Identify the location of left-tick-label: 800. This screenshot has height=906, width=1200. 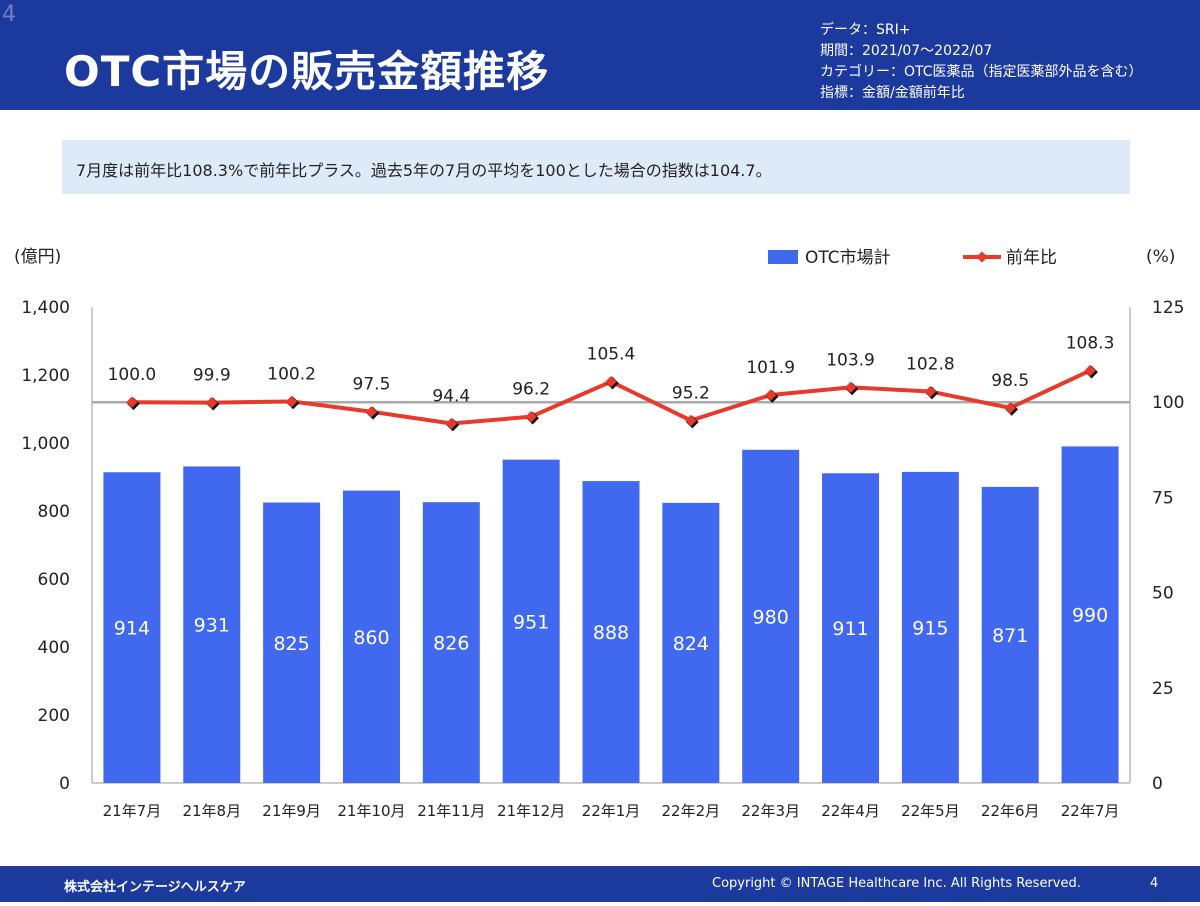
(54, 512).